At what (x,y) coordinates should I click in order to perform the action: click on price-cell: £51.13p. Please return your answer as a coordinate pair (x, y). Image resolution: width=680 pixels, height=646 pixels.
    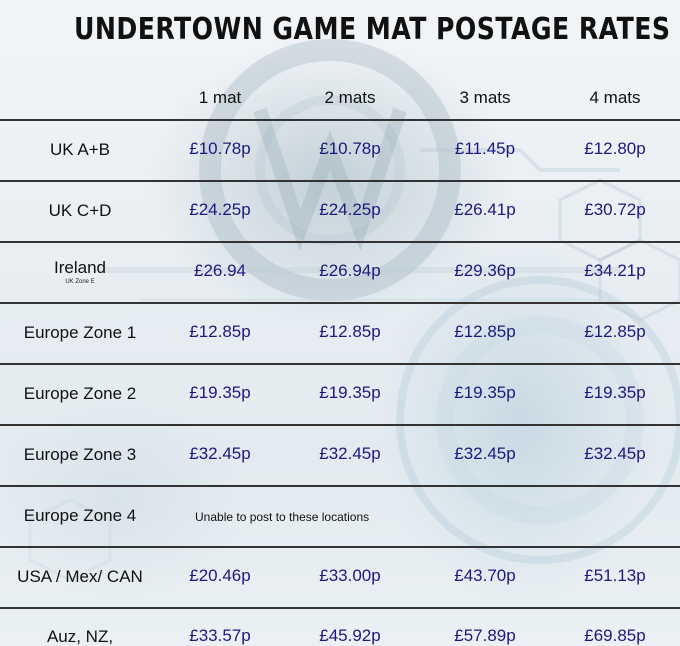
    Looking at the image, I should click on (615, 575).